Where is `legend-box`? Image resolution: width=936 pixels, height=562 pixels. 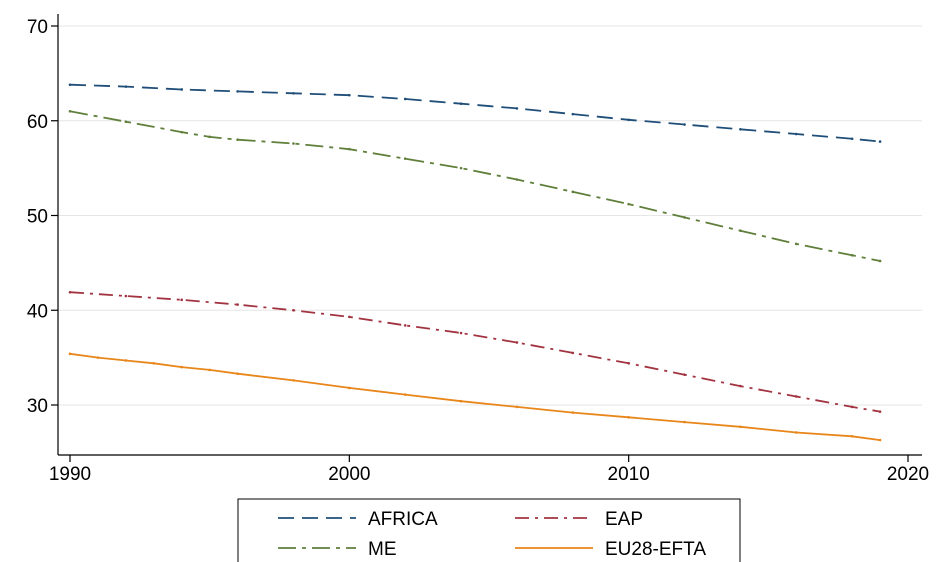
legend-box is located at coordinates (489, 530).